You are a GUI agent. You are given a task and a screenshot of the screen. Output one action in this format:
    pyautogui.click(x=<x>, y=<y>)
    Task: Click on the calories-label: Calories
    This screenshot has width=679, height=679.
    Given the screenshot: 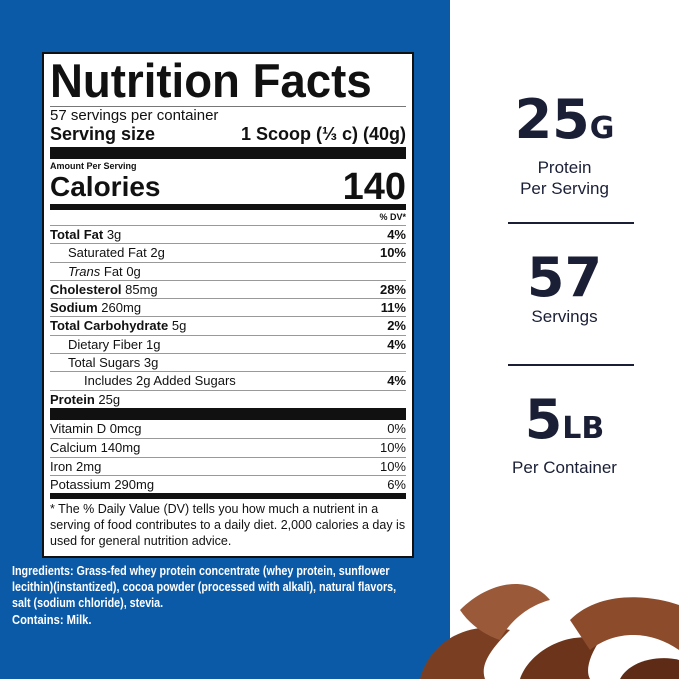 What is the action you would take?
    pyautogui.click(x=105, y=186)
    